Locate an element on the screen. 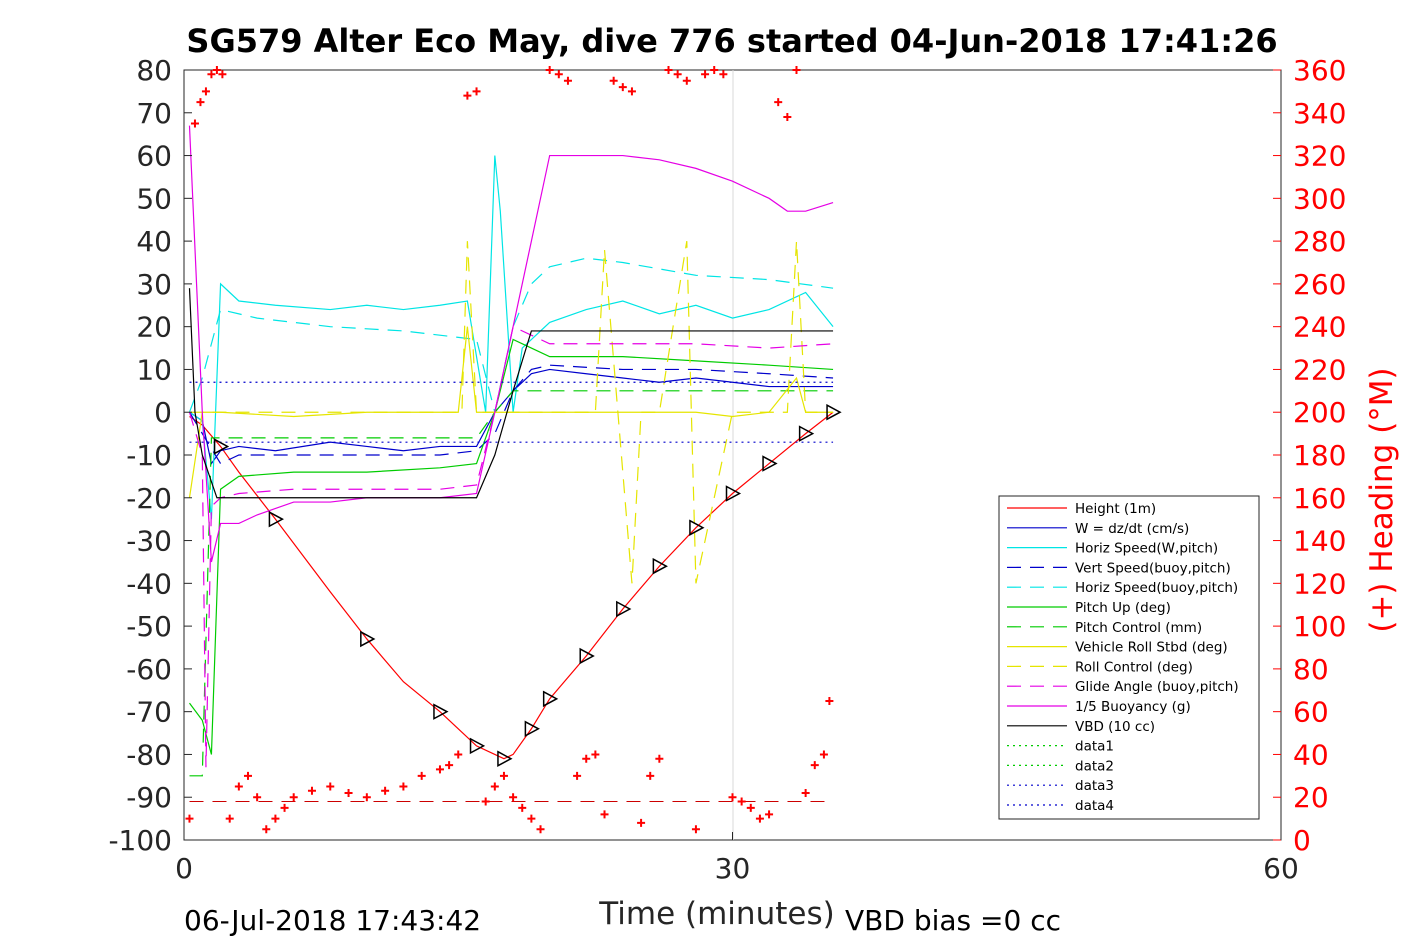 The height and width of the screenshot is (945, 1417). y-tick-label: -90 is located at coordinates (149, 797).